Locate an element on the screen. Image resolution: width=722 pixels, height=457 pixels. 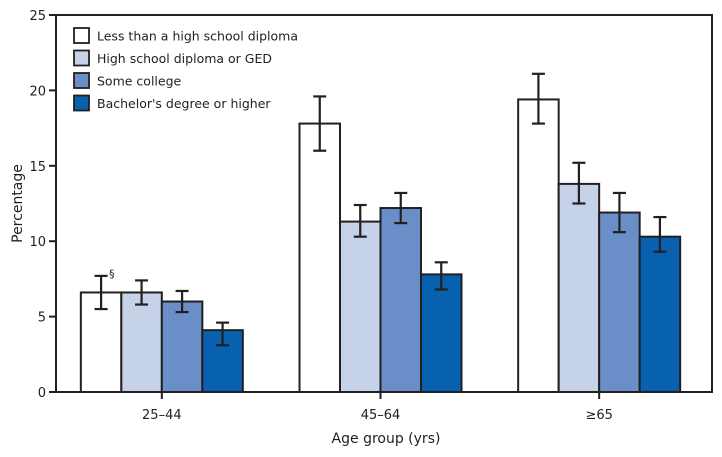
legend-item: Bachelor's degree or higher is located at coordinates (172, 103).